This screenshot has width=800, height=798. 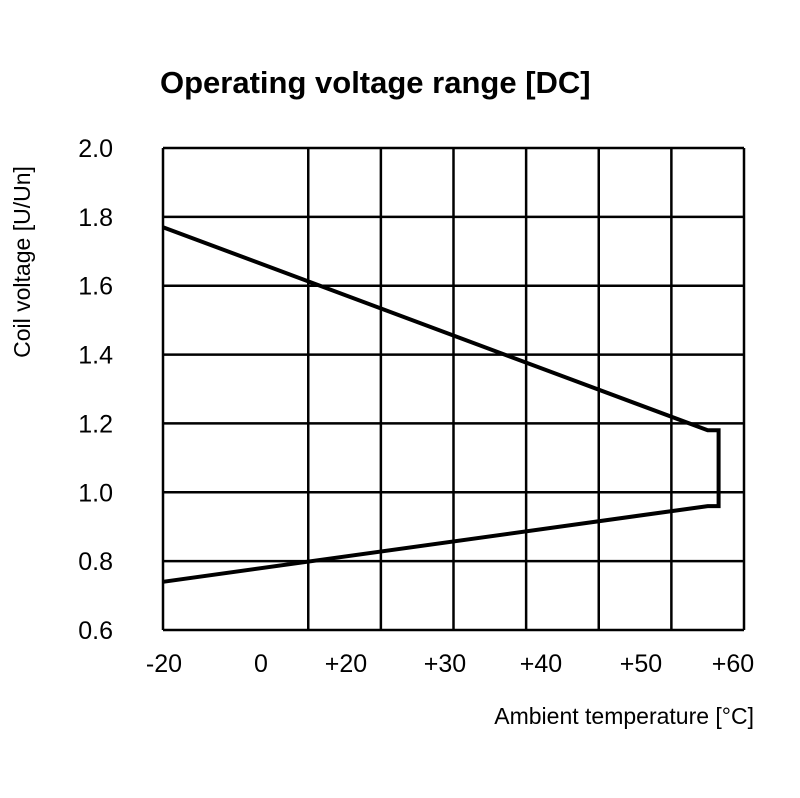 What do you see at coordinates (261, 664) in the screenshot?
I see `x-tick-label: 0` at bounding box center [261, 664].